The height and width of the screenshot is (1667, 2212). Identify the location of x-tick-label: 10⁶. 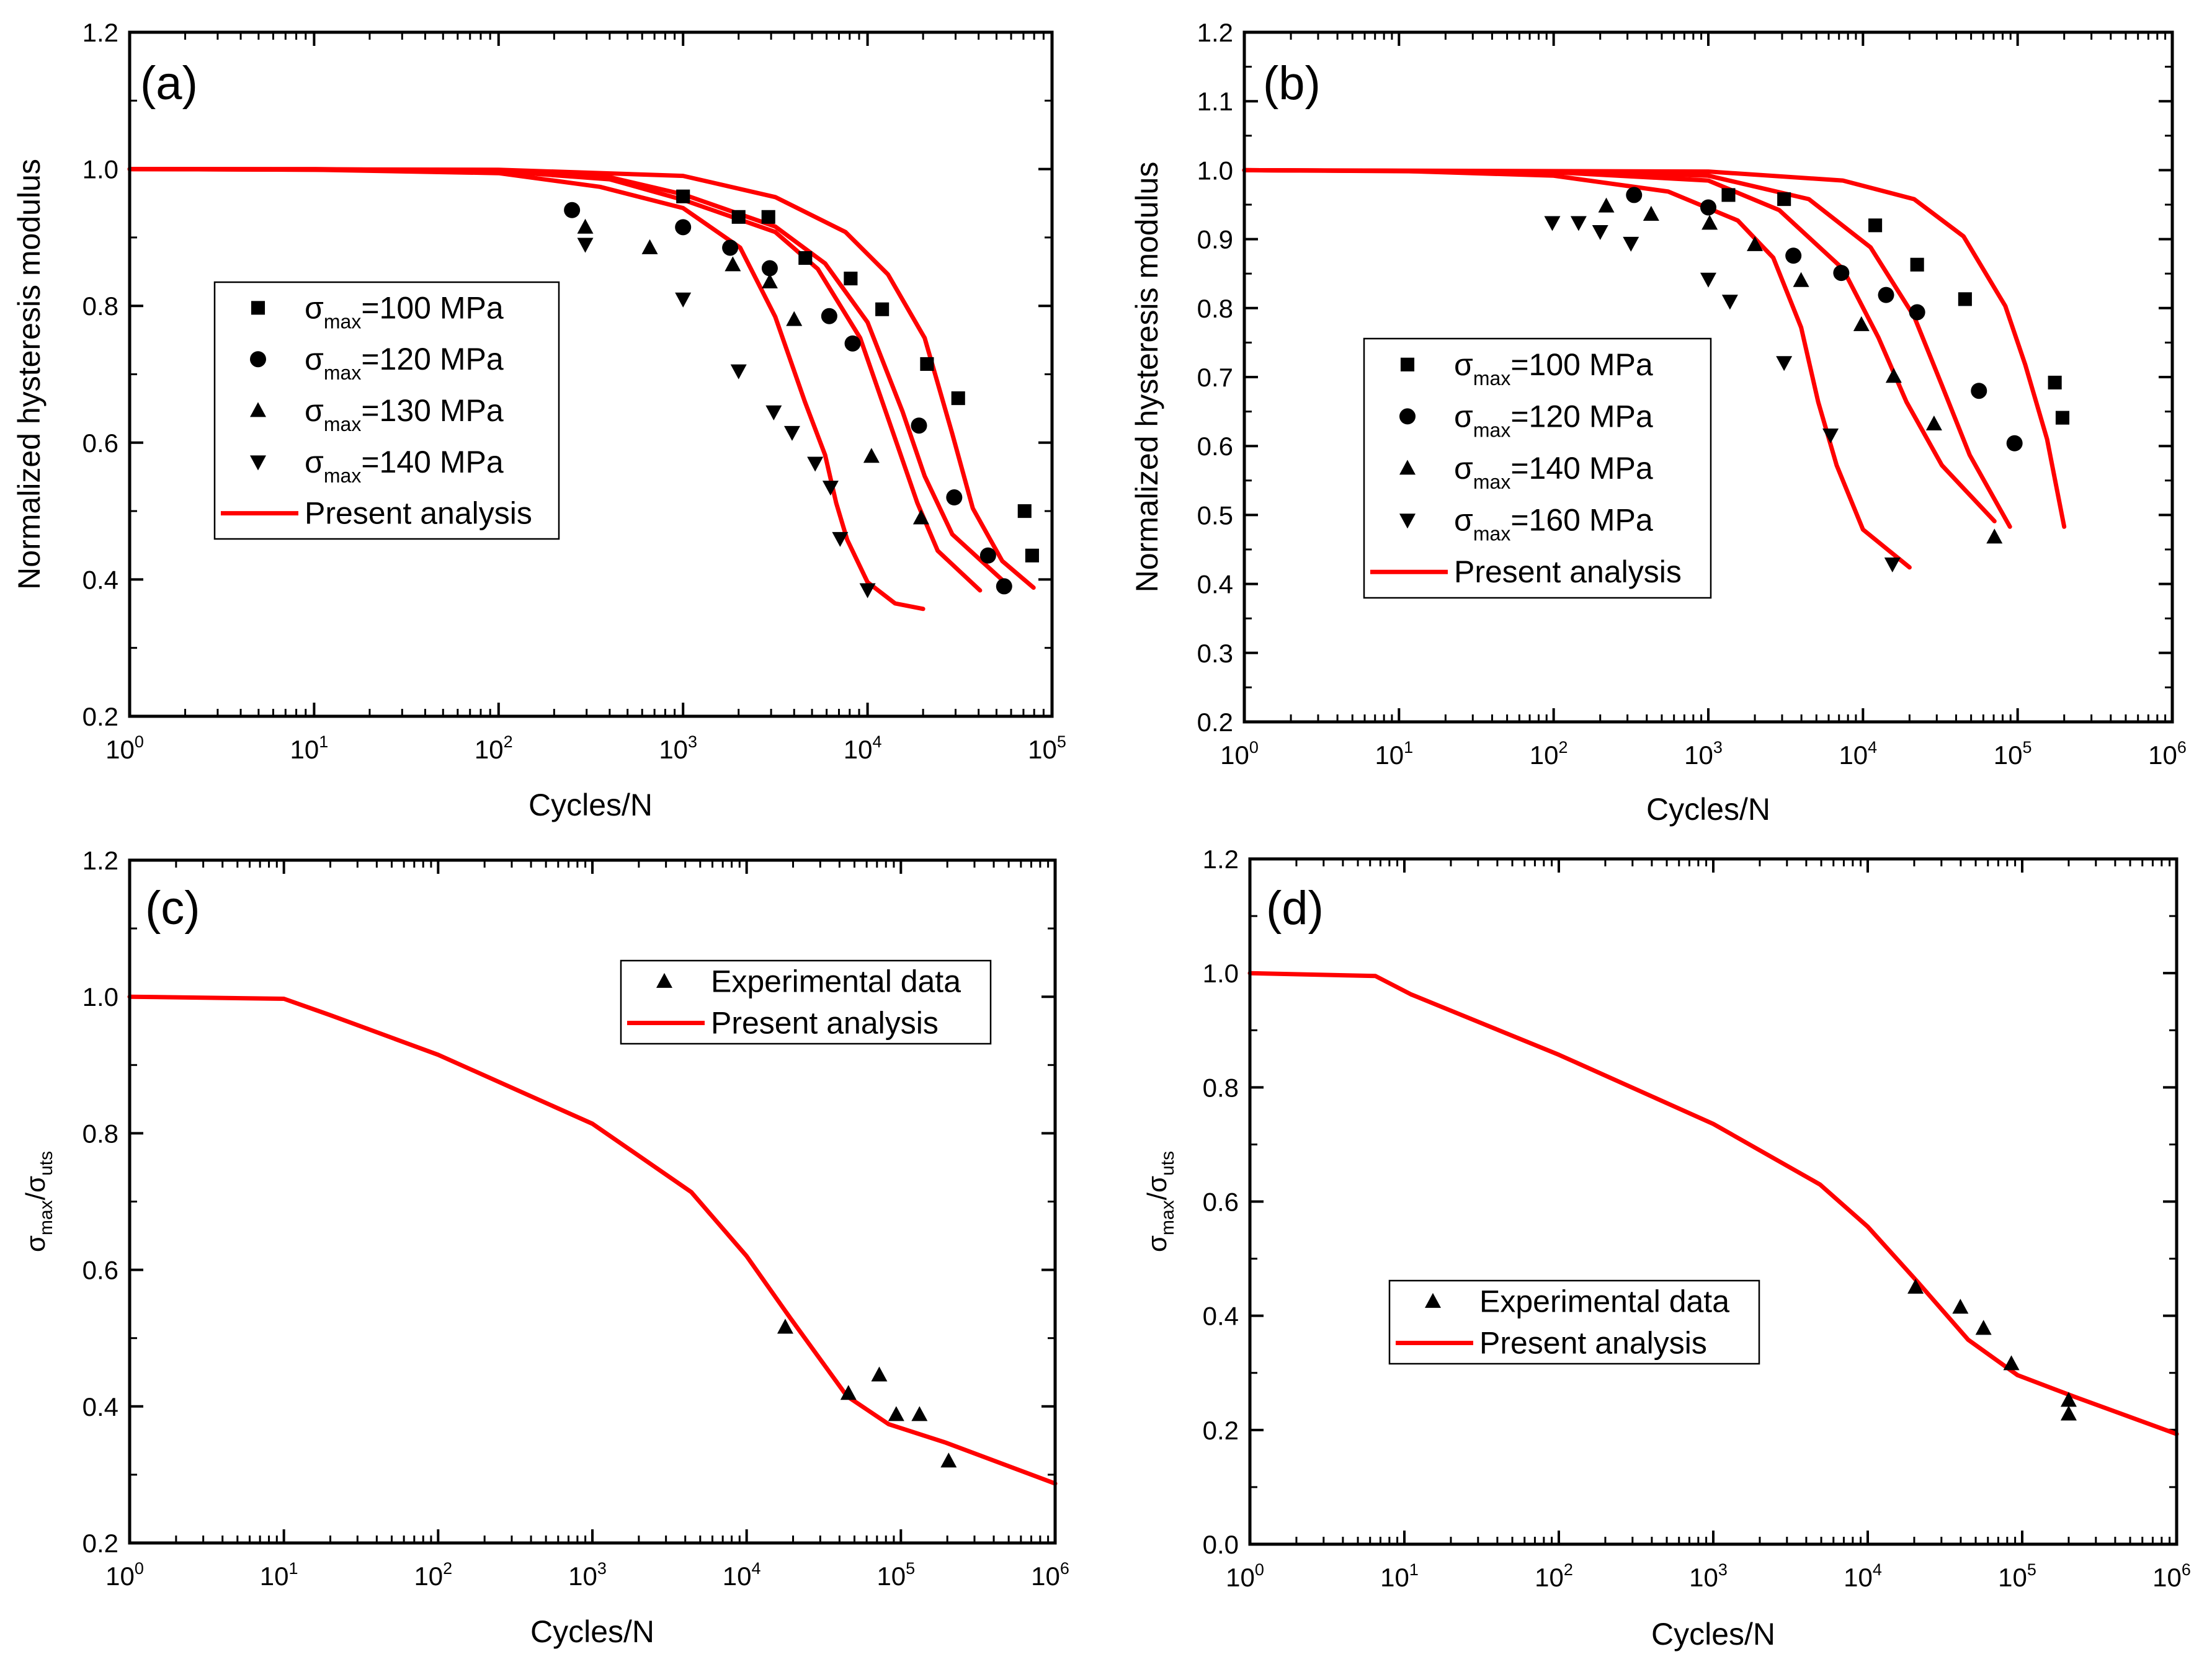
(1050, 1575).